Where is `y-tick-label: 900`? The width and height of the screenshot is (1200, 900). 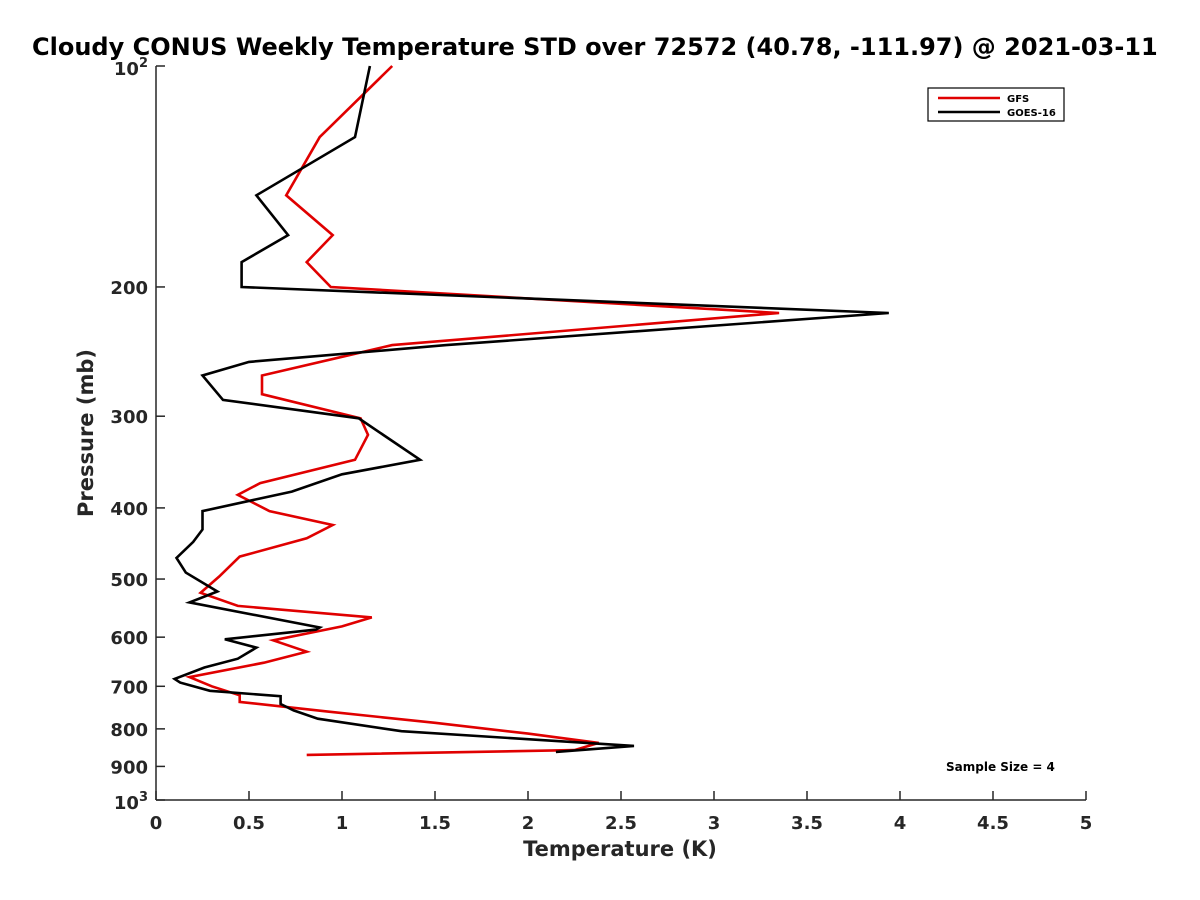 y-tick-label: 900 is located at coordinates (129, 767).